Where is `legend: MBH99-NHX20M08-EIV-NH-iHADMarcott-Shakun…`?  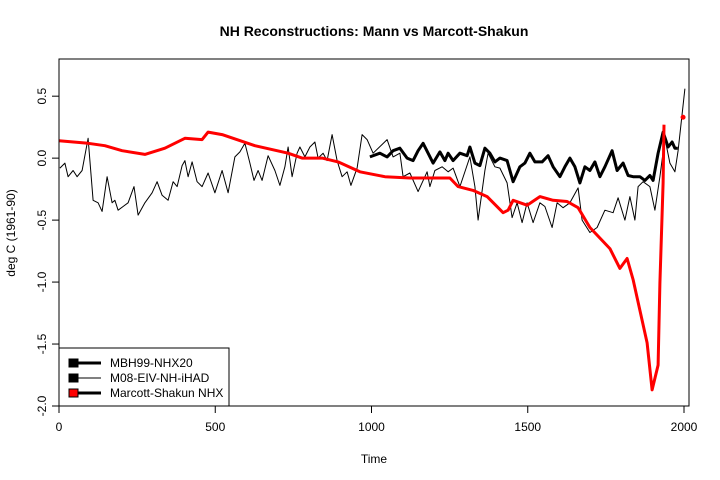 legend: MBH99-NHX20M08-EIV-NH-iHADMarcott-Shakun… is located at coordinates (144, 377).